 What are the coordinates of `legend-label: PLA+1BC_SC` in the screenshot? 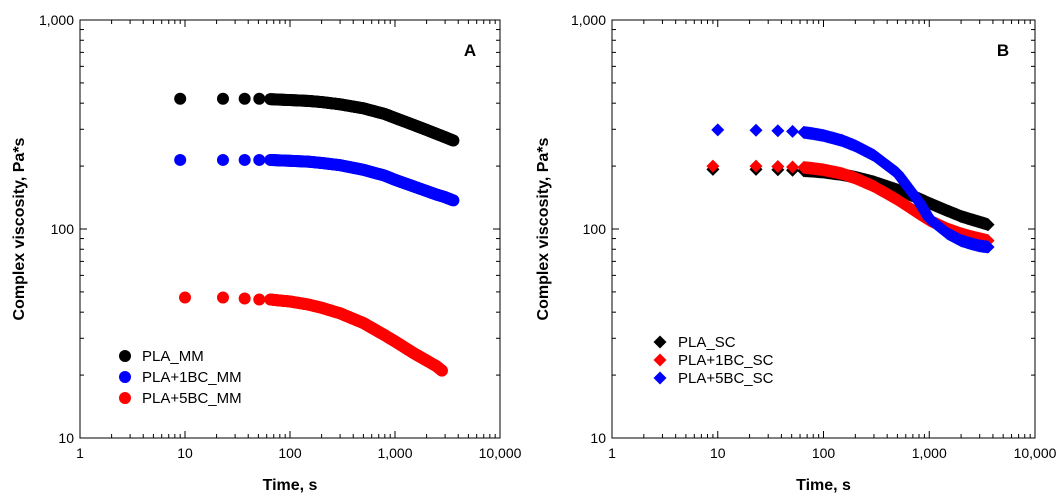 It's located at (726, 360).